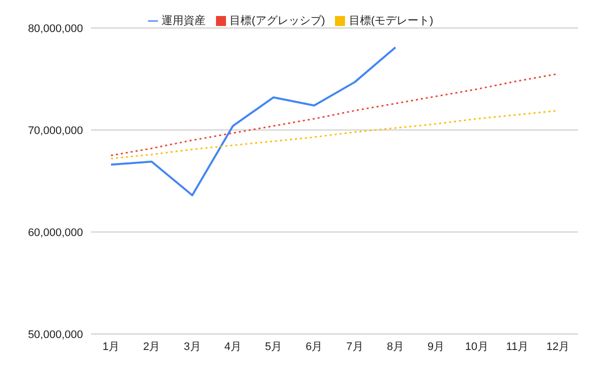  I want to click on x-tick-label: 1月, so click(111, 346).